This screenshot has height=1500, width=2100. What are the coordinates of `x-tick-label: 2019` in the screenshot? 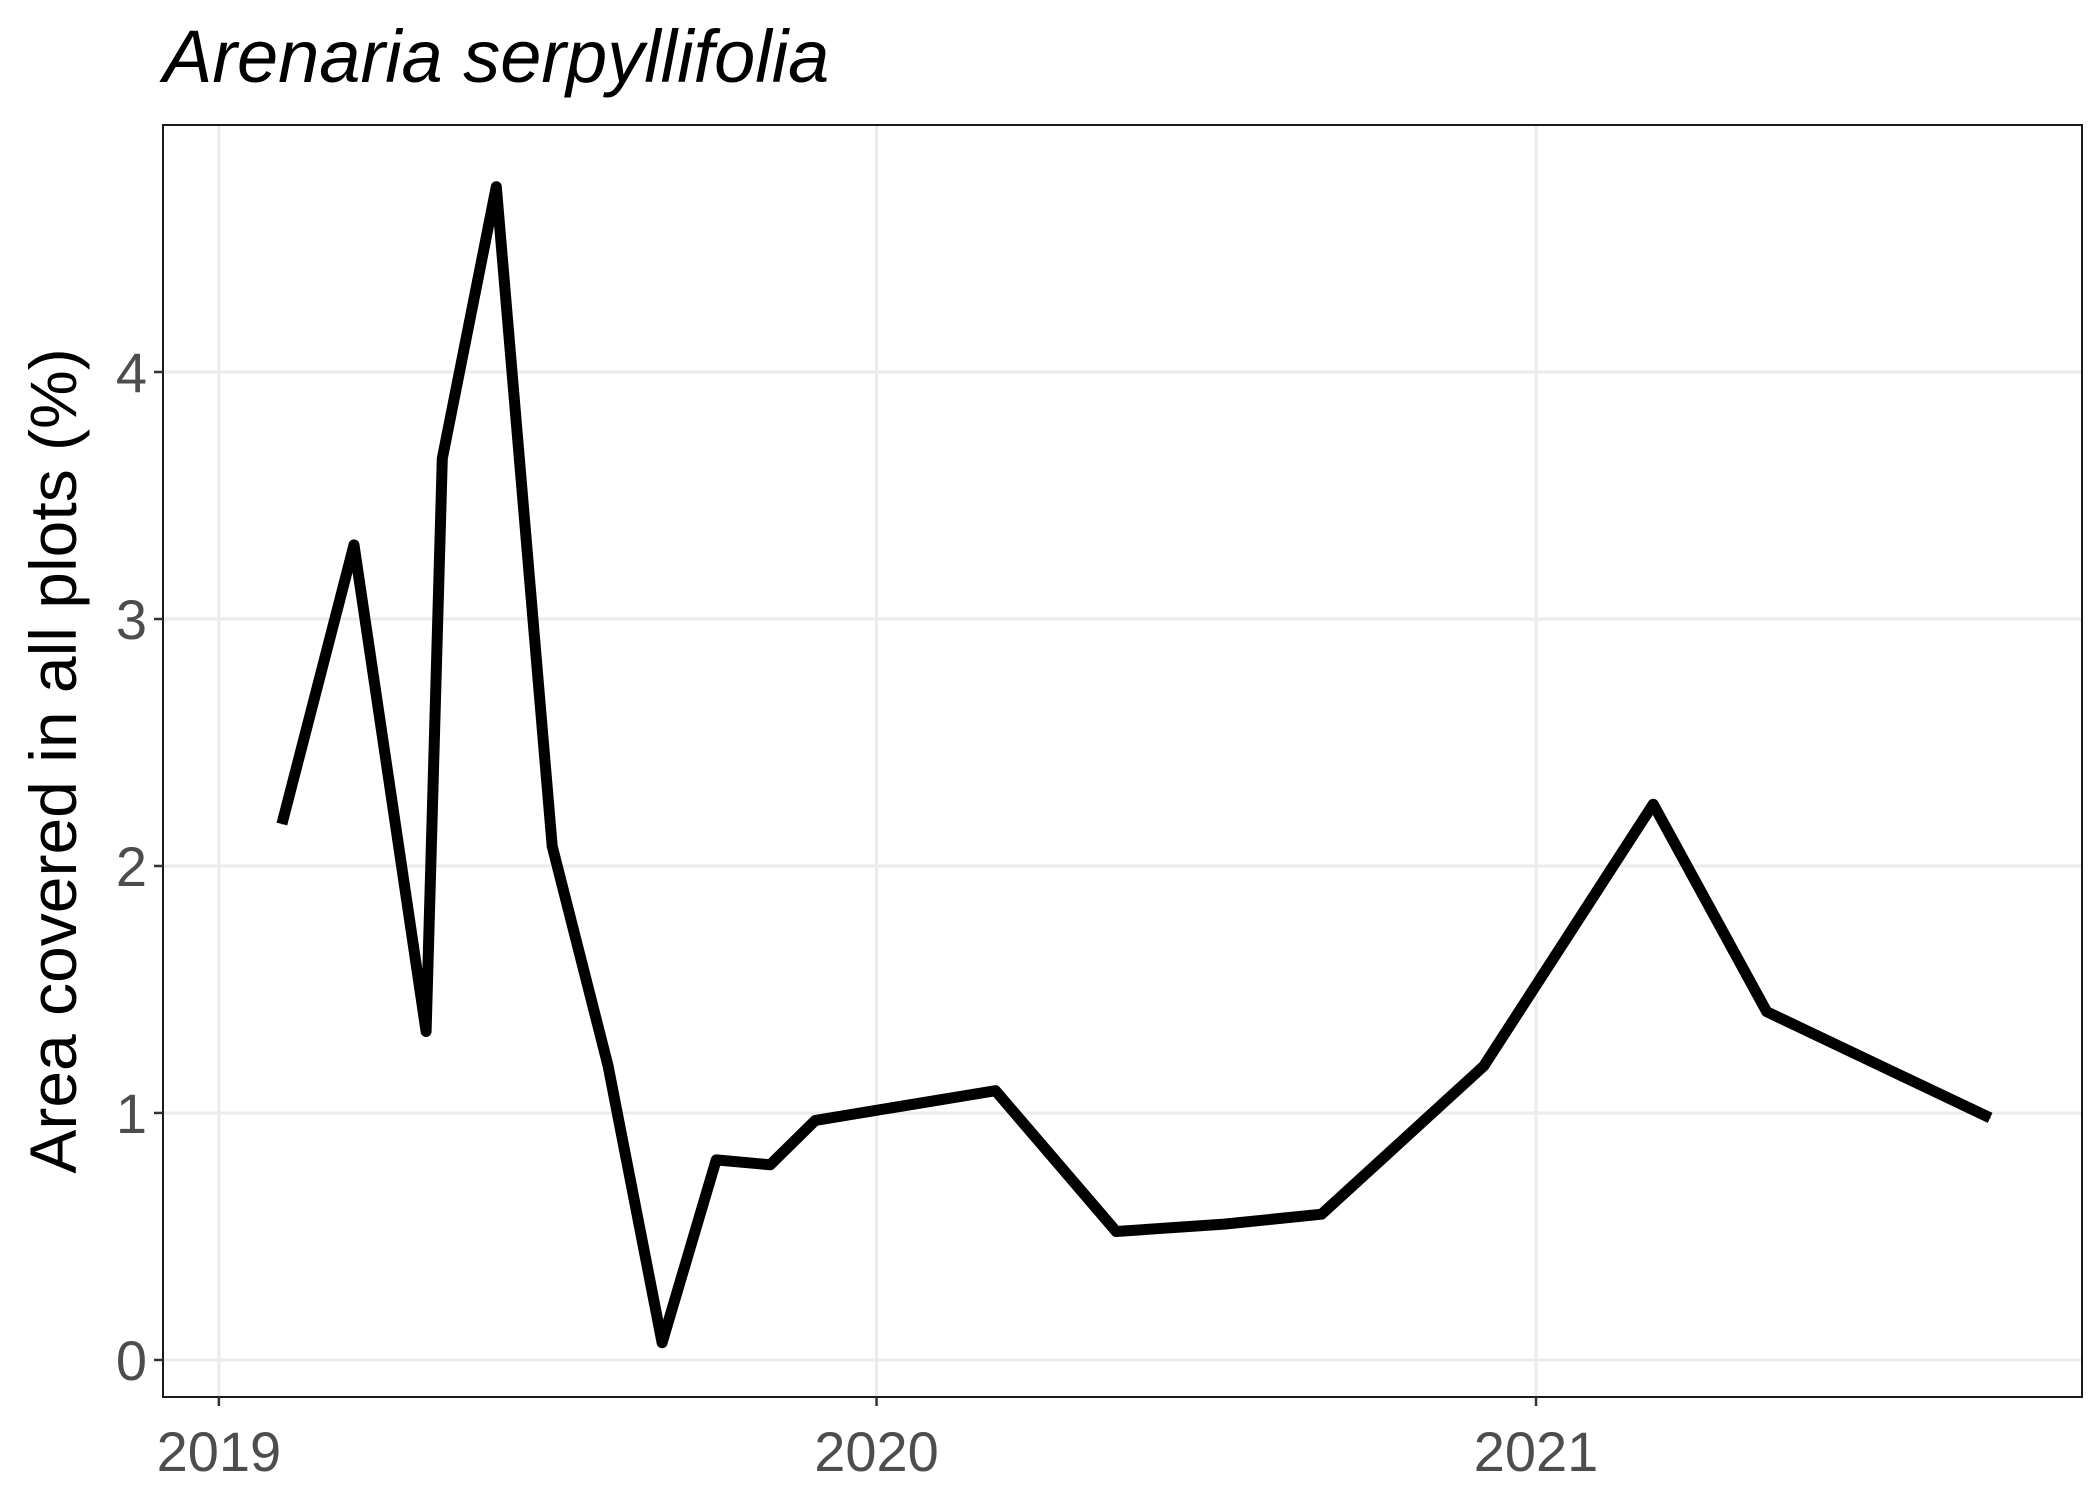 It's located at (219, 1451).